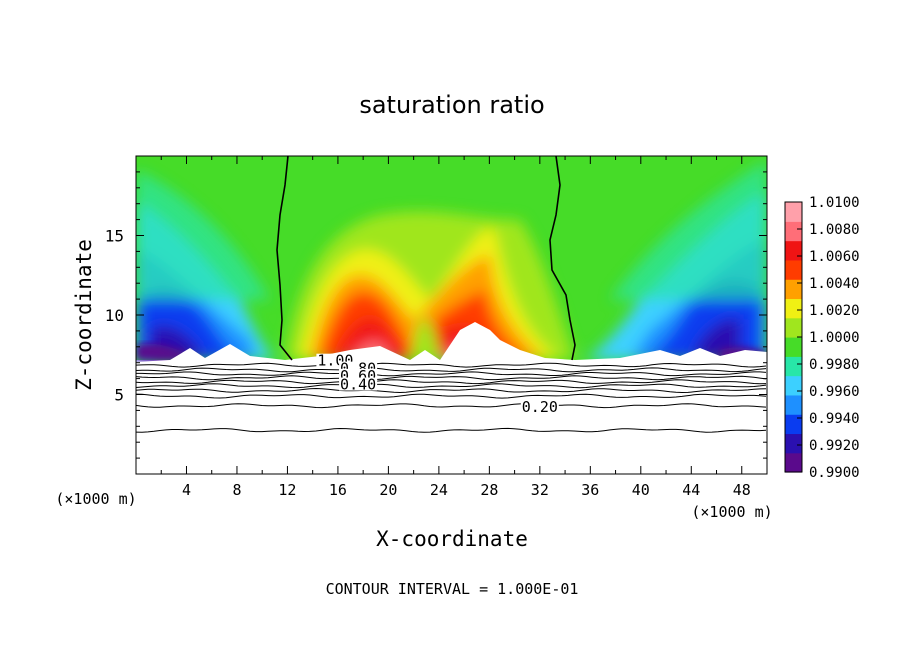 This screenshot has width=904, height=654. Describe the element at coordinates (489, 490) in the screenshot. I see `x-tick-label: 28` at that location.